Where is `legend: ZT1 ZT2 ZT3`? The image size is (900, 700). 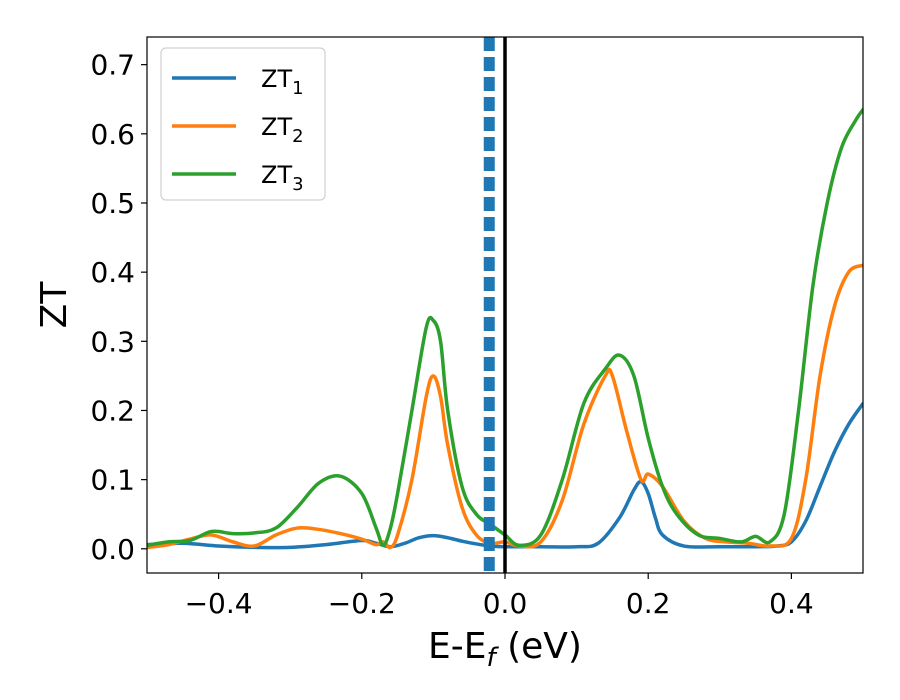 legend: ZT1 ZT2 ZT3 is located at coordinates (243, 124).